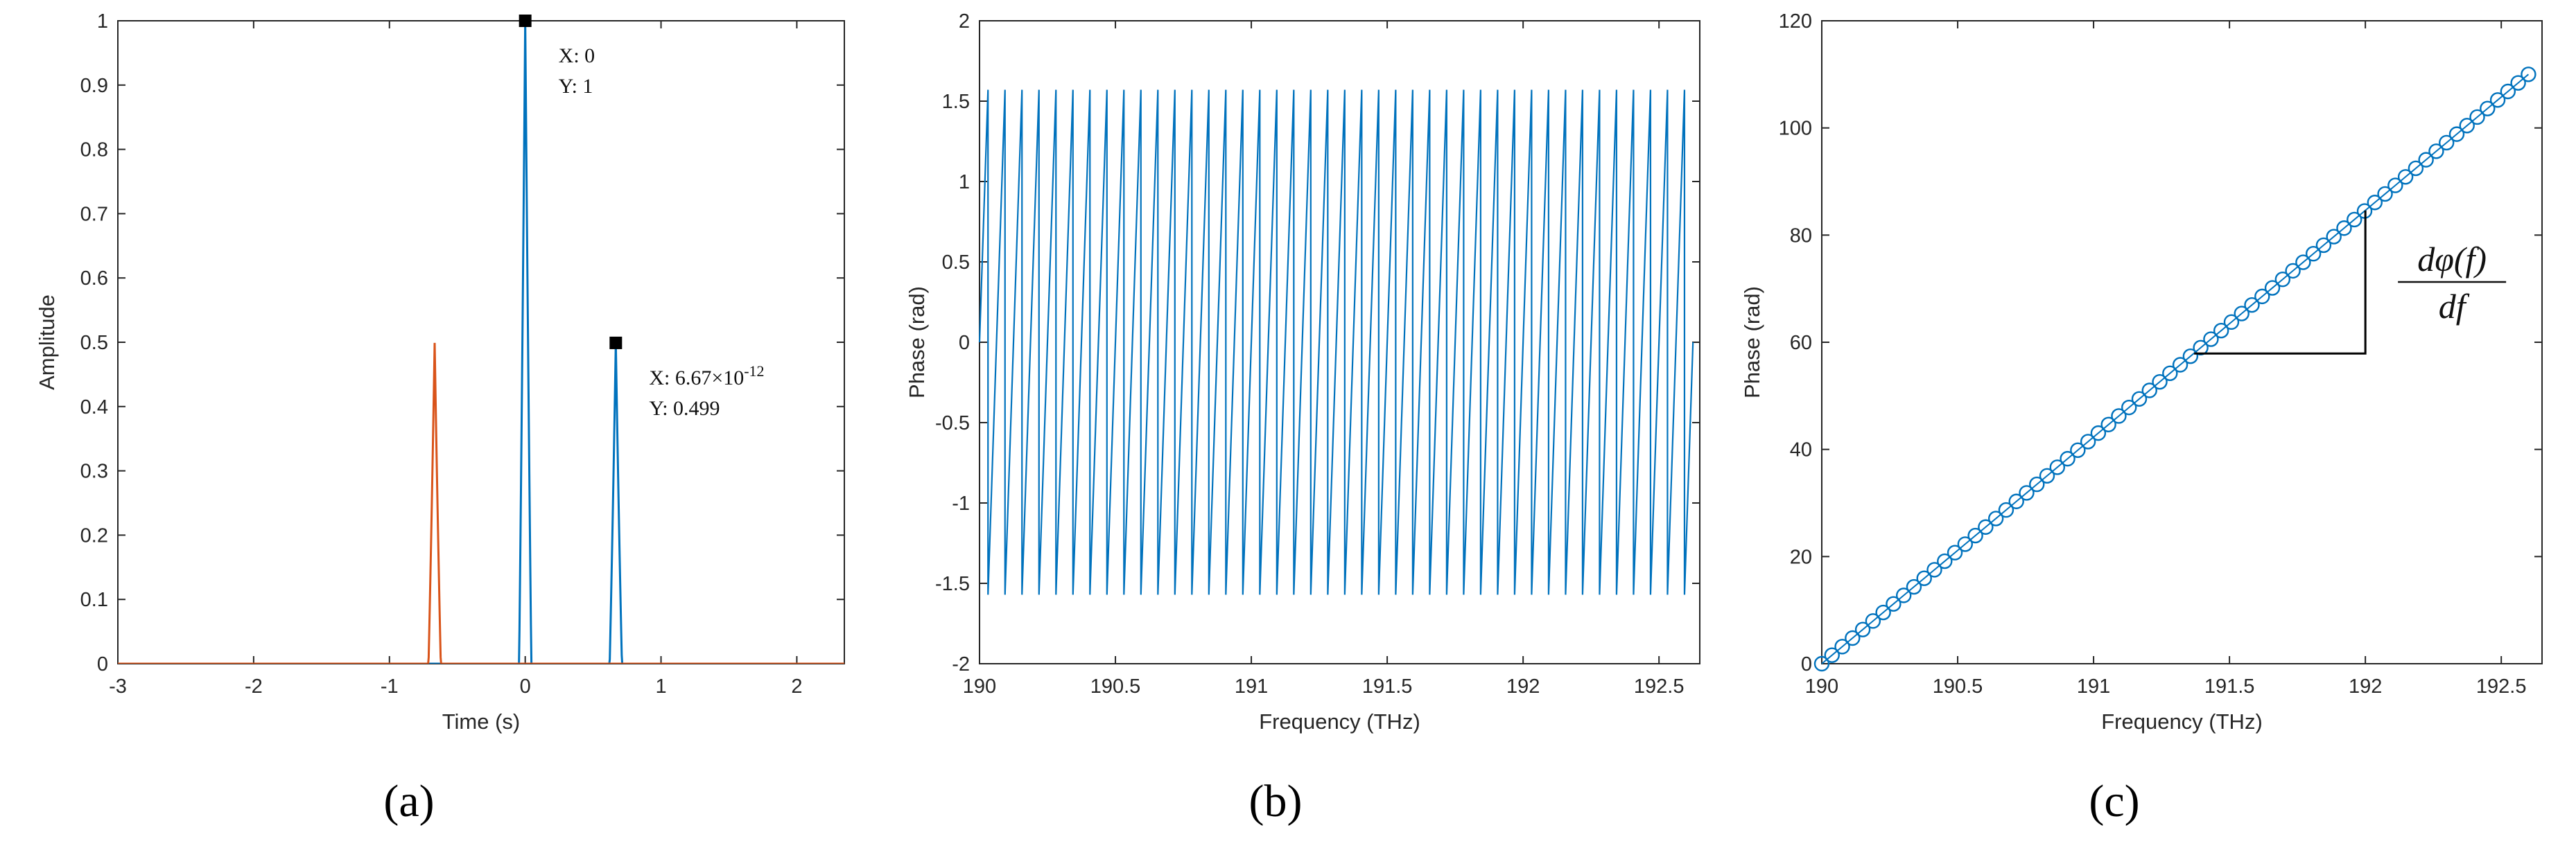  What do you see at coordinates (47, 342) in the screenshot?
I see `y-axis-label: Amplitude` at bounding box center [47, 342].